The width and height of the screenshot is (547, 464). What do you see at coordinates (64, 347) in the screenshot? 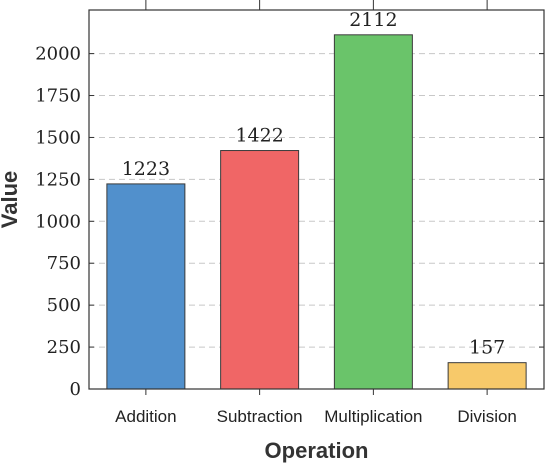
I see `y-tick-label: 250` at bounding box center [64, 347].